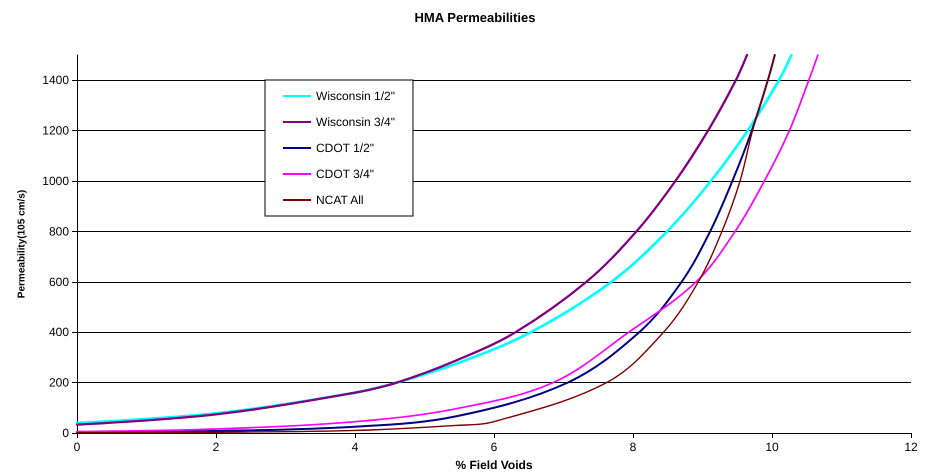 Image resolution: width=925 pixels, height=476 pixels. I want to click on x-tick-label: 6, so click(494, 447).